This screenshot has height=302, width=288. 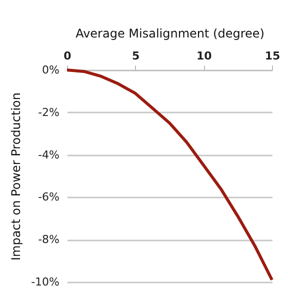 I want to click on y-tick-label: -8%, so click(x=49, y=239).